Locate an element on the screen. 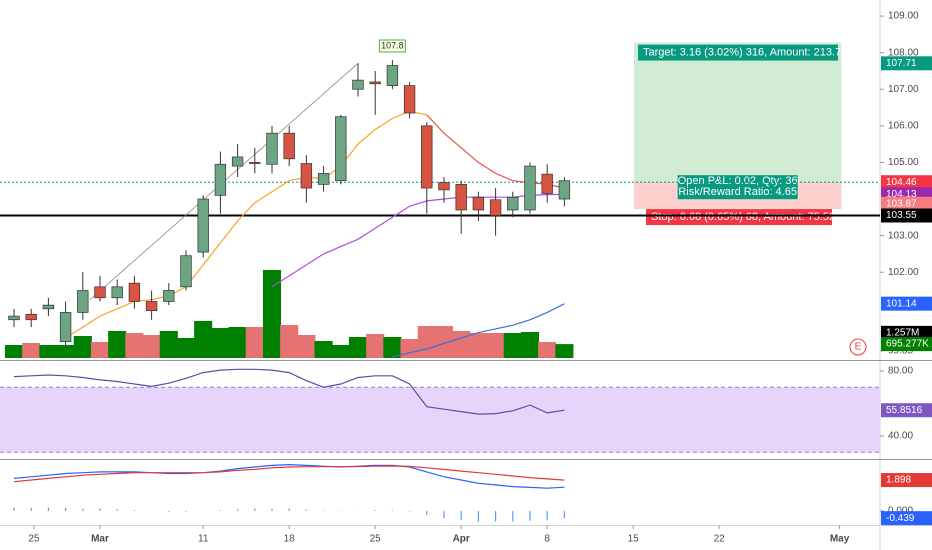 Image resolution: width=932 pixels, height=550 pixels. x-tick-label: May is located at coordinates (840, 539).